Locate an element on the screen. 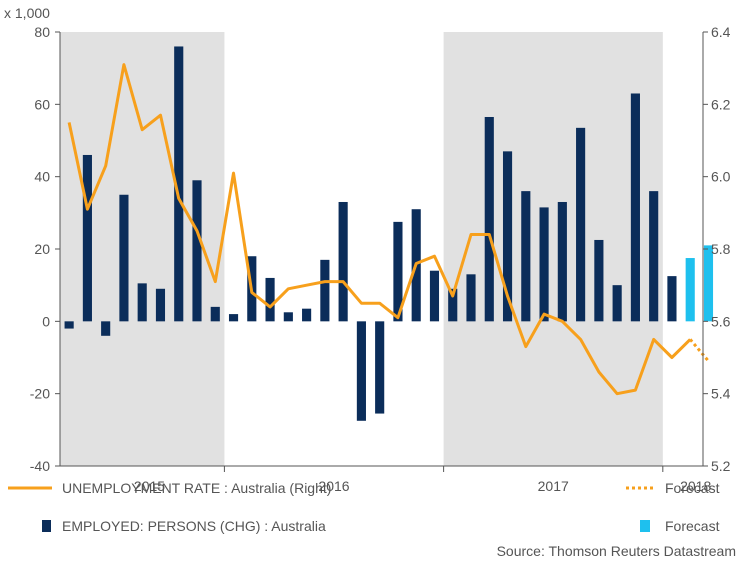  left-tick-label: 40 is located at coordinates (42, 177).